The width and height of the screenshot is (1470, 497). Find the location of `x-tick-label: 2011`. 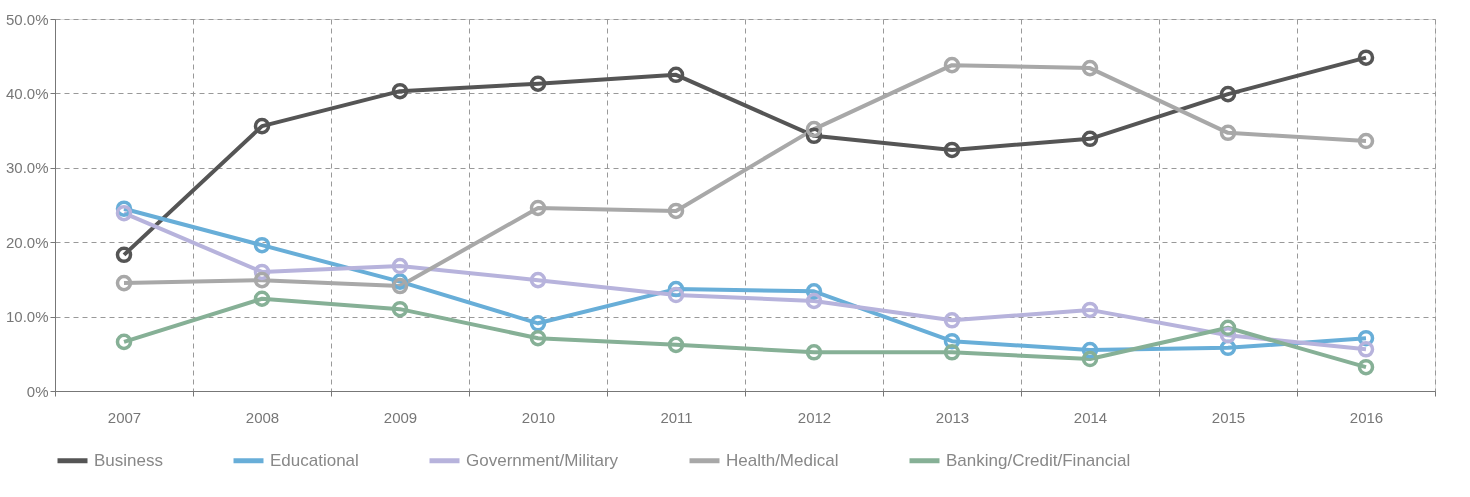

x-tick-label: 2011 is located at coordinates (676, 417).